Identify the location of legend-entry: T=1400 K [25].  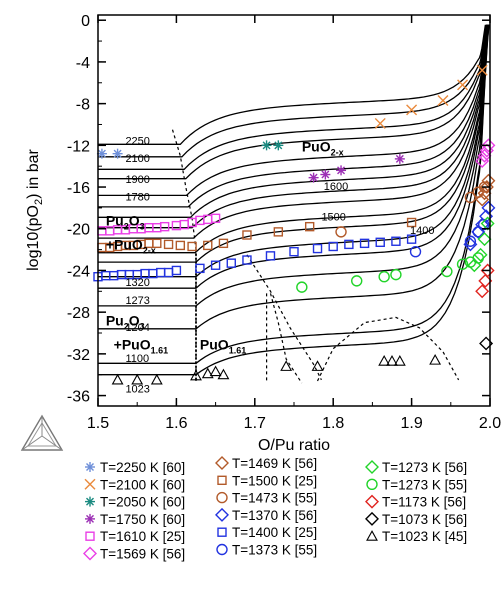
(267, 532).